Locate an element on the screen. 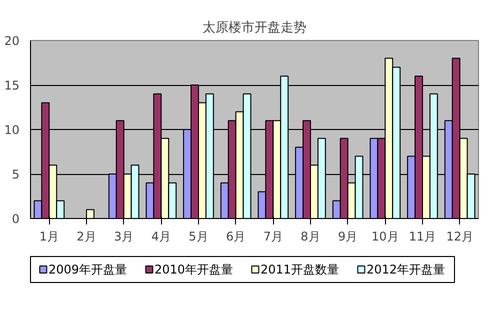  legend-label: 2010年开盘量 is located at coordinates (194, 269).